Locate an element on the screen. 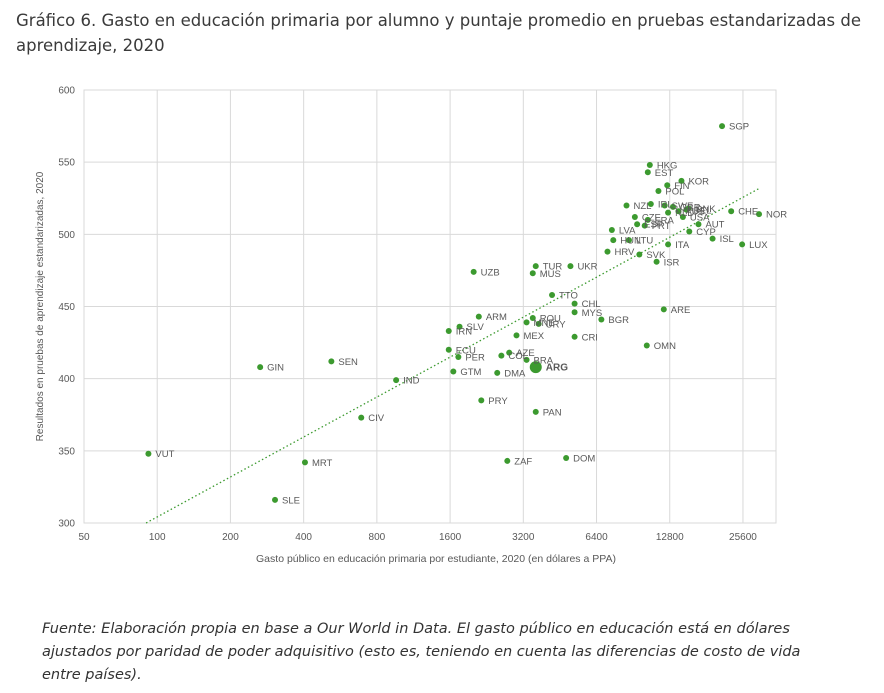 The image size is (884, 693). data-label-est: EST is located at coordinates (664, 173).